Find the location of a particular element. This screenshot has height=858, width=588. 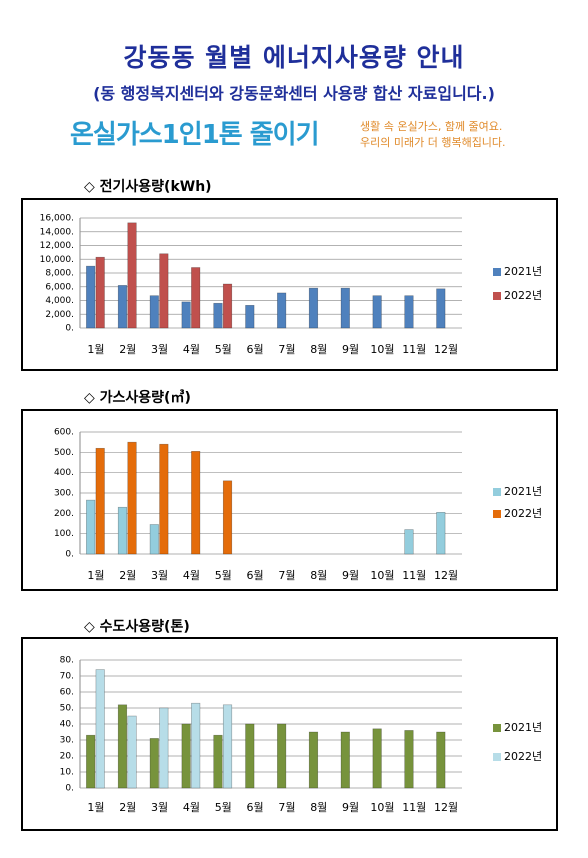

y-tick-label: 60. is located at coordinates (67, 693).